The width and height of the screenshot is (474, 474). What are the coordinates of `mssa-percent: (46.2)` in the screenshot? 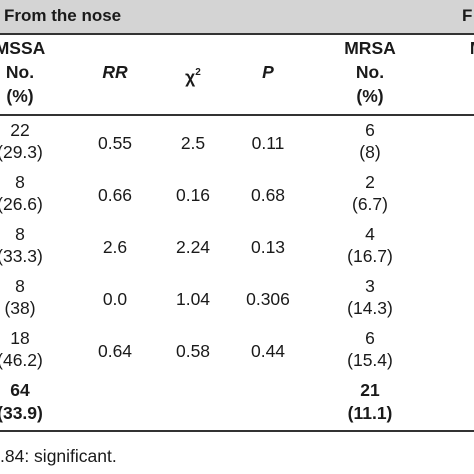 It's located at (21, 360).